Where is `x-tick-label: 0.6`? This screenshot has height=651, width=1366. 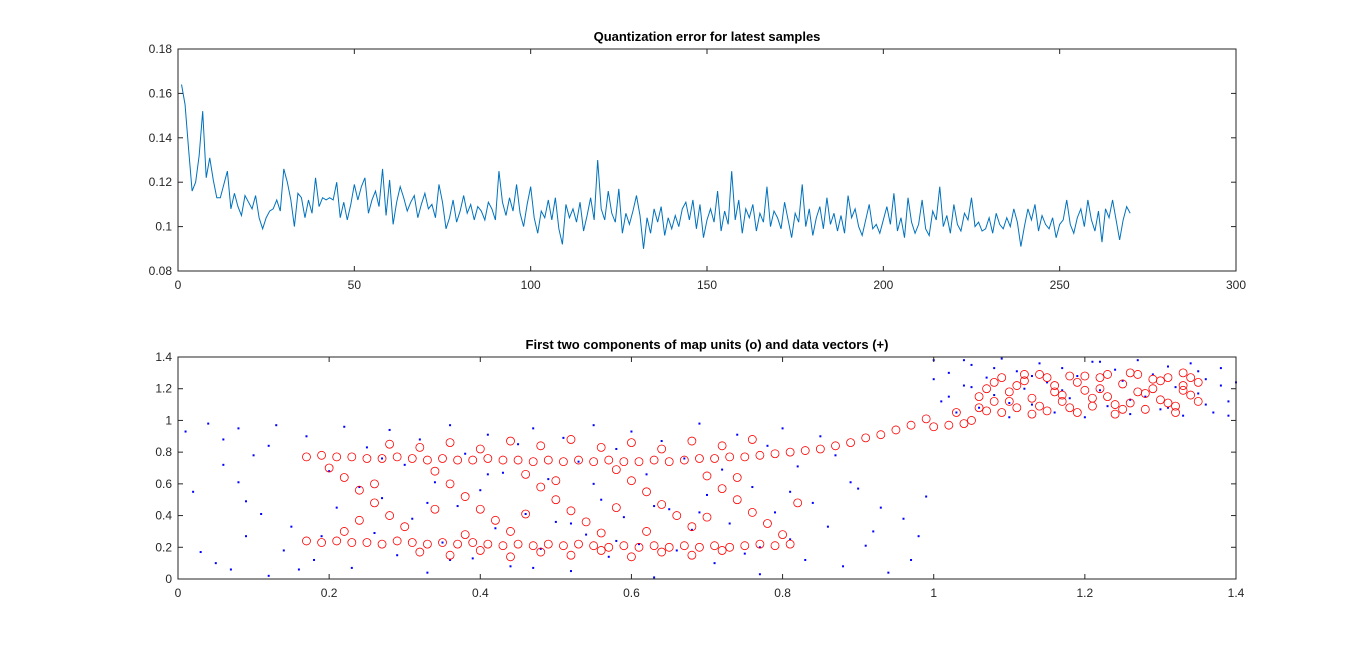
x-tick-label: 0.6 is located at coordinates (631, 593).